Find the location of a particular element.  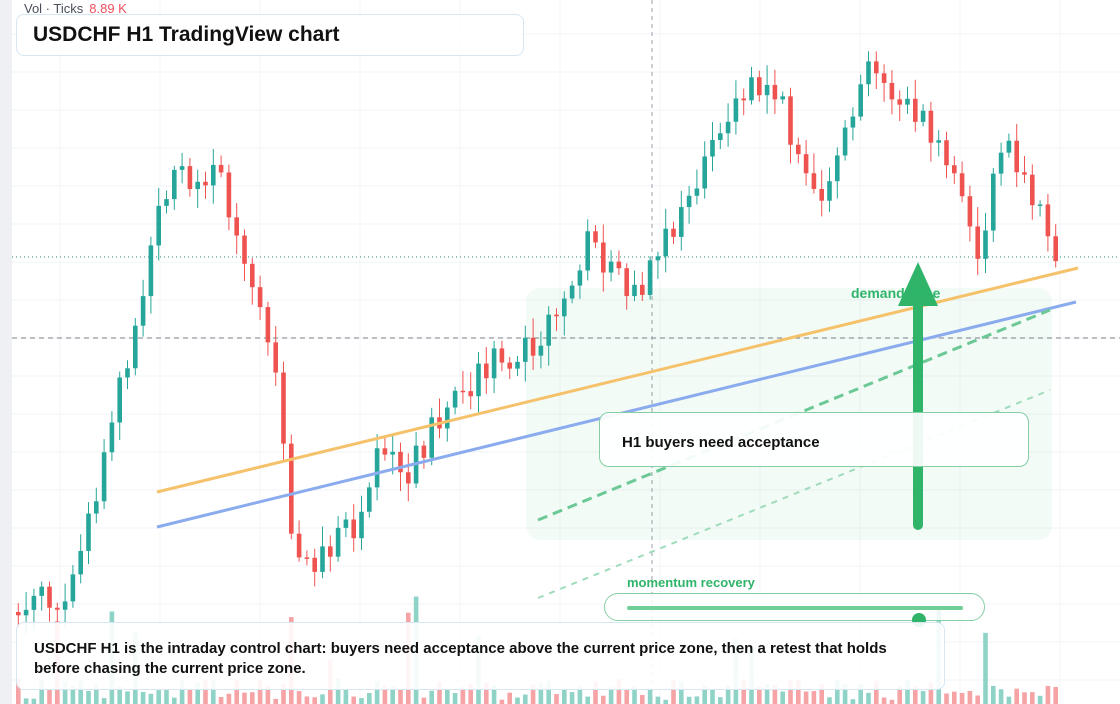

price-scale-rail is located at coordinates (6, 352).